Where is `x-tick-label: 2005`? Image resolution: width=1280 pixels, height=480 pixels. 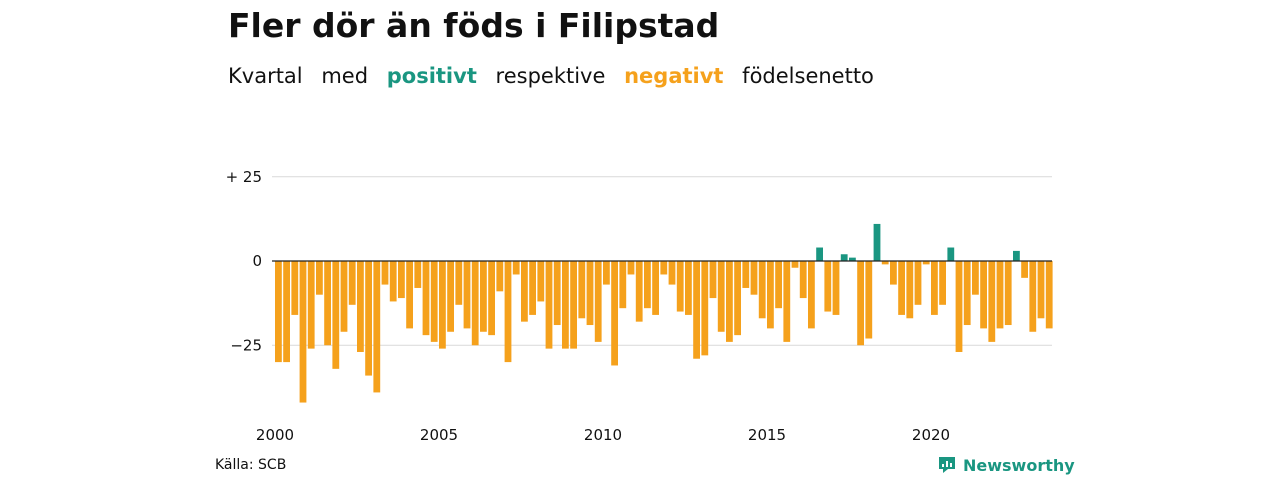
x-tick-label: 2005 is located at coordinates (439, 435).